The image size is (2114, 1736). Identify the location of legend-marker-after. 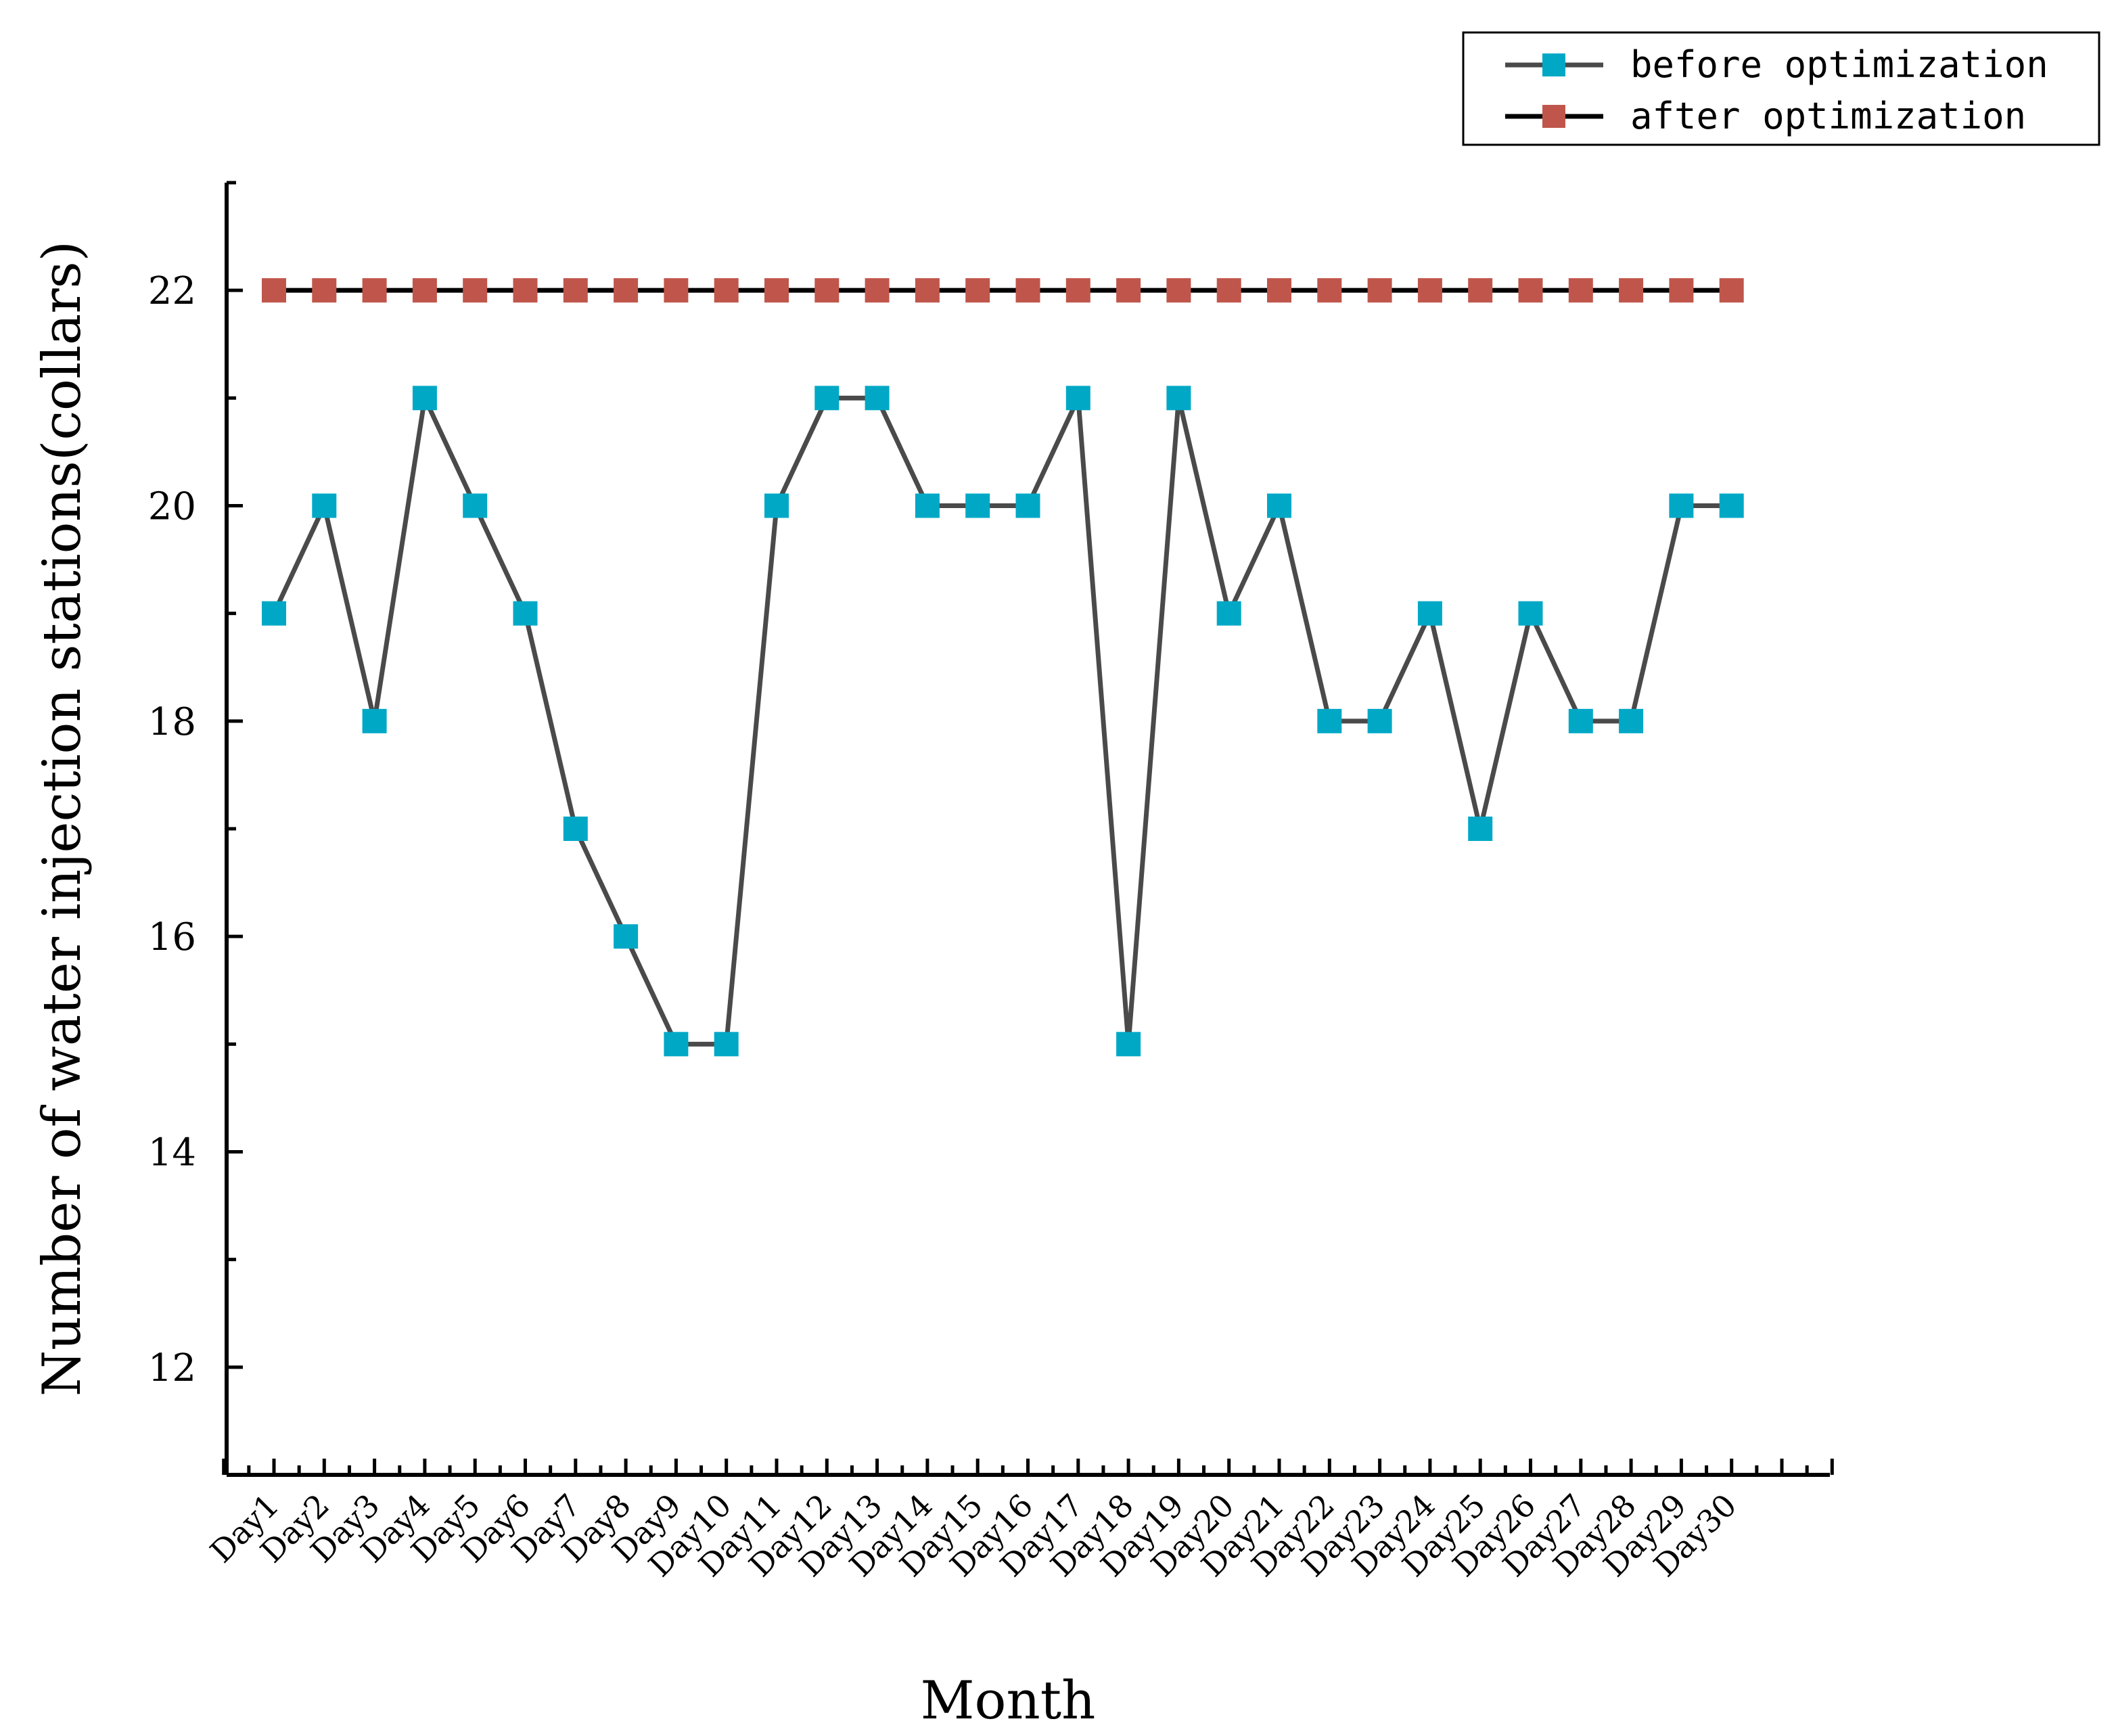
(1553, 116).